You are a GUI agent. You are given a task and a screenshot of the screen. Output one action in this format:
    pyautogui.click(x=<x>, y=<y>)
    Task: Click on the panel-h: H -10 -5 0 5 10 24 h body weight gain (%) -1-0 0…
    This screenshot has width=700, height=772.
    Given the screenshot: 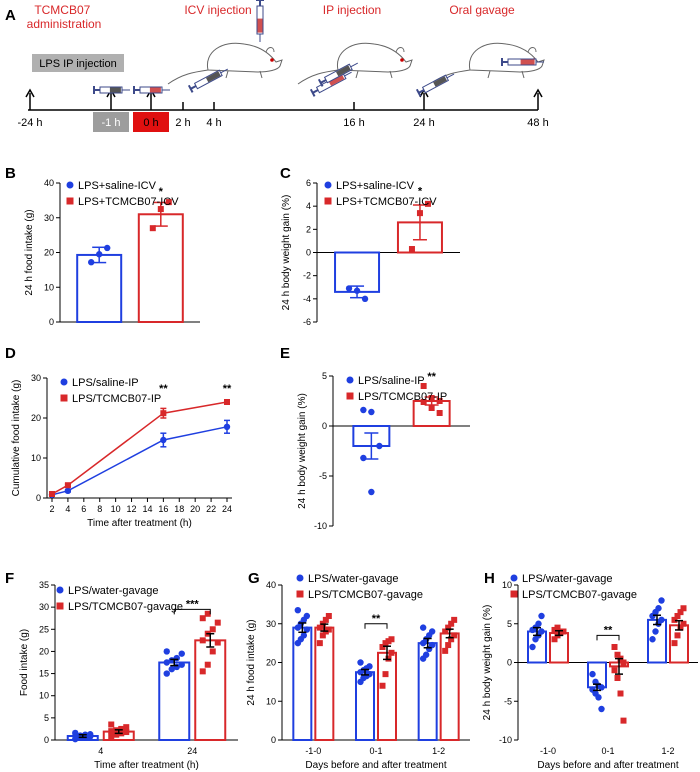 What is the action you would take?
    pyautogui.click(x=590, y=670)
    